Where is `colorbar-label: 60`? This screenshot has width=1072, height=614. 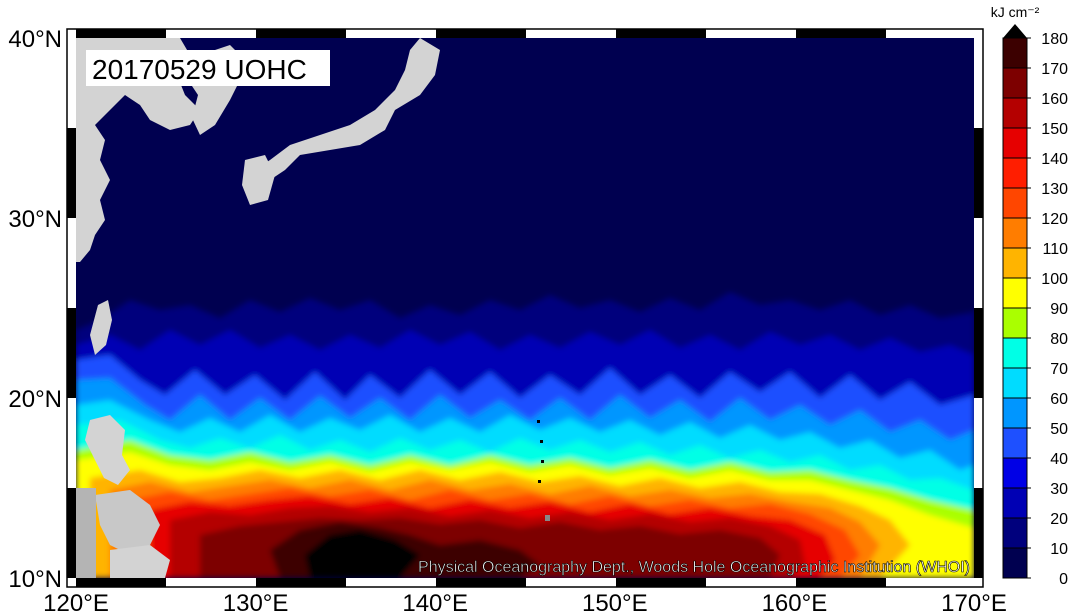
colorbar-label: 60 is located at coordinates (1059, 399).